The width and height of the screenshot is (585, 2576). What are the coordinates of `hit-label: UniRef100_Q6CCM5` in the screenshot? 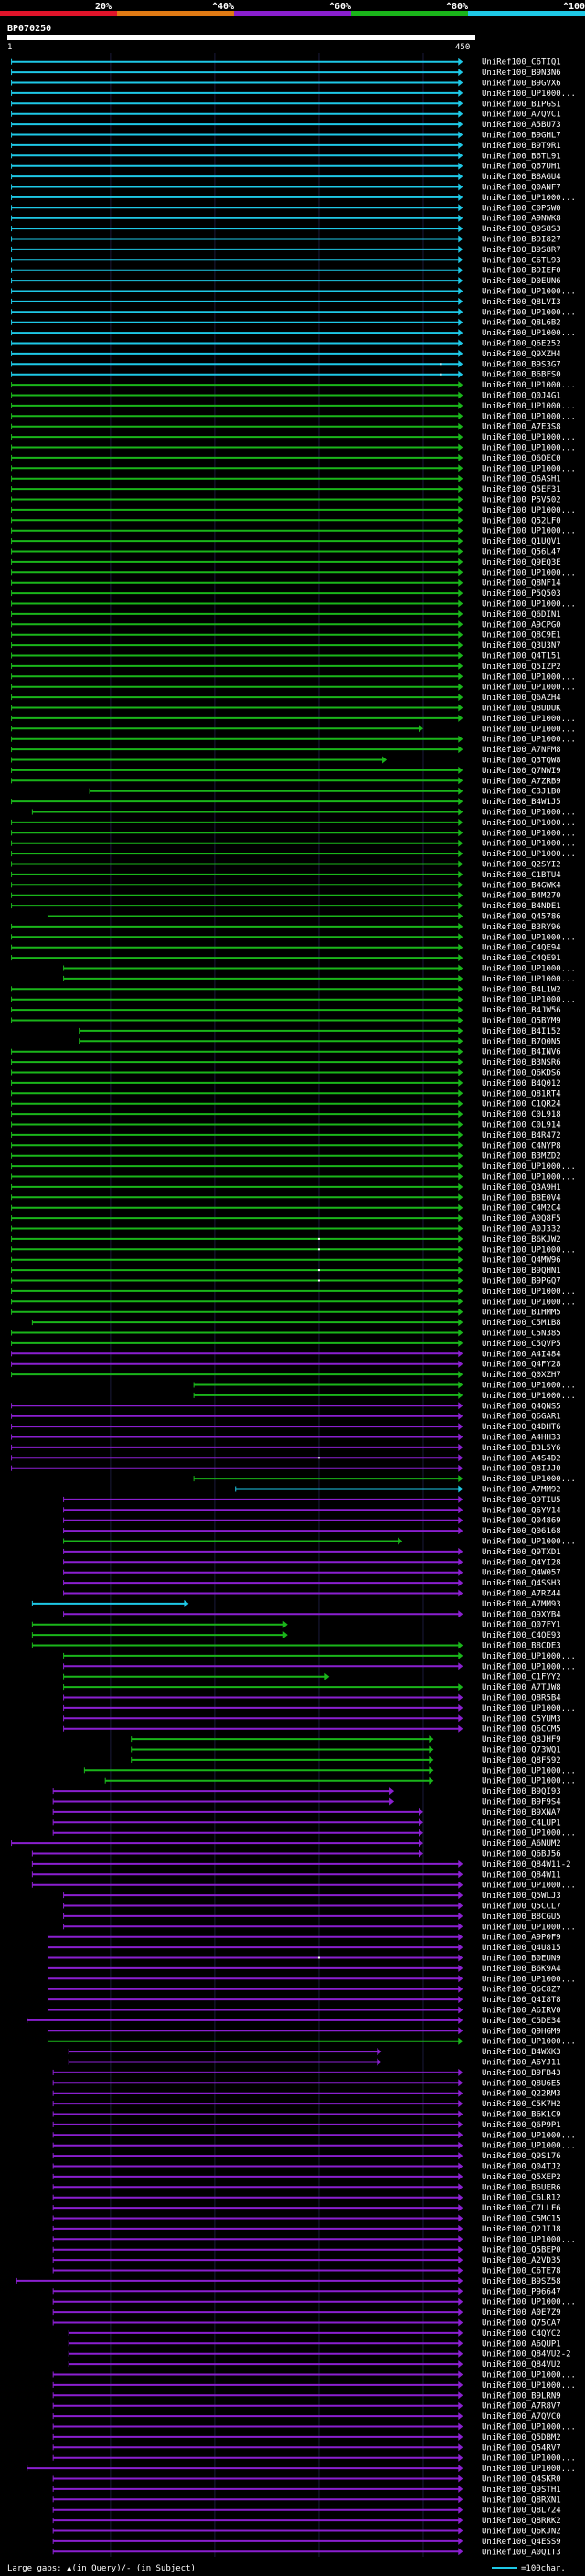 It's located at (521, 1729).